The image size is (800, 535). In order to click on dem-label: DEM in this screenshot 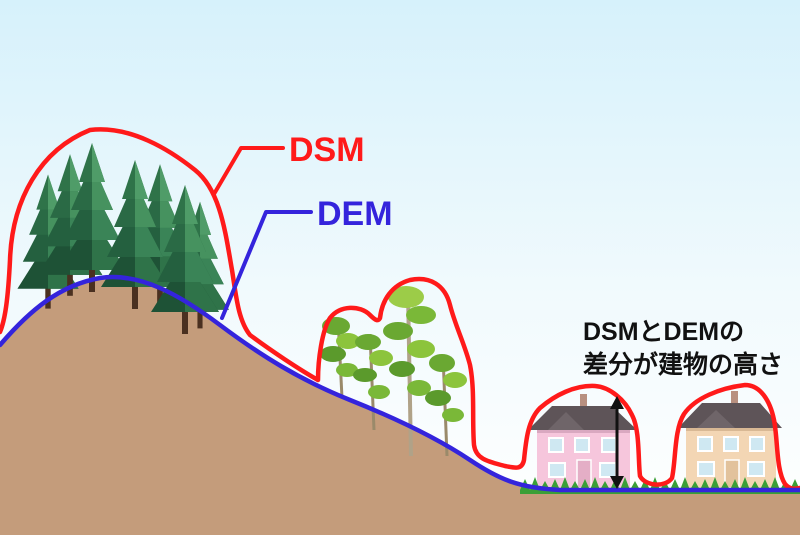, I will do `click(355, 214)`.